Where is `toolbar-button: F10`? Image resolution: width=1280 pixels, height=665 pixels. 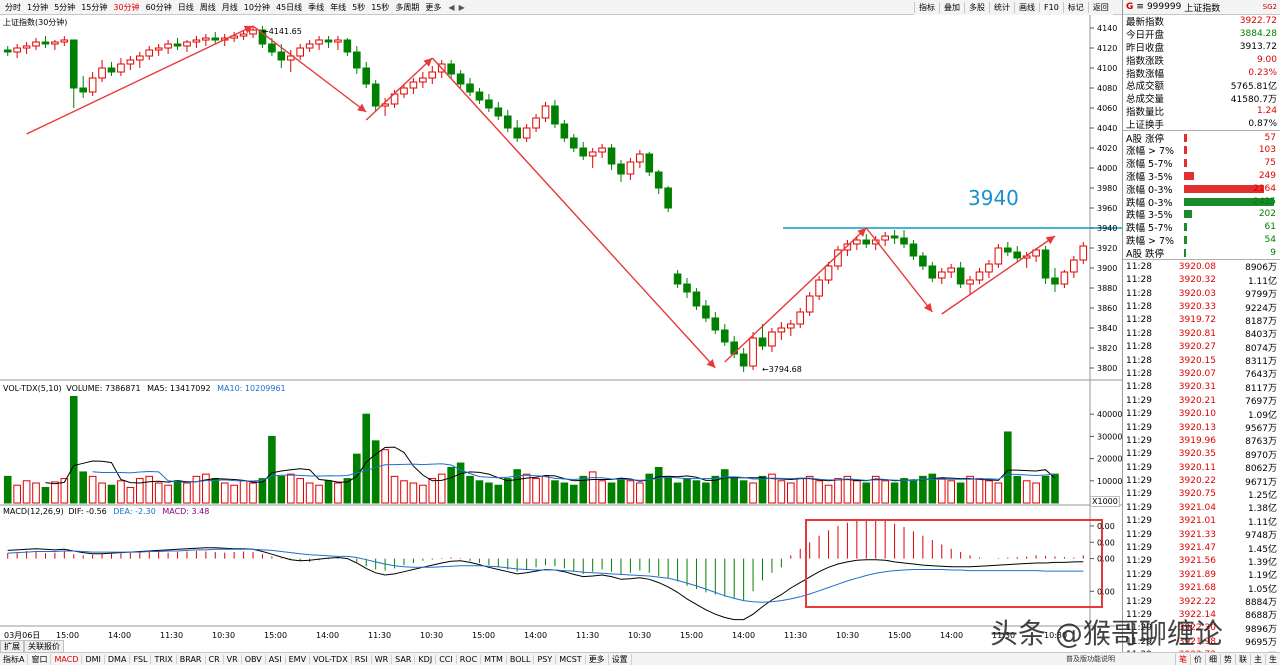
toolbar-button: F10 is located at coordinates (1051, 7).